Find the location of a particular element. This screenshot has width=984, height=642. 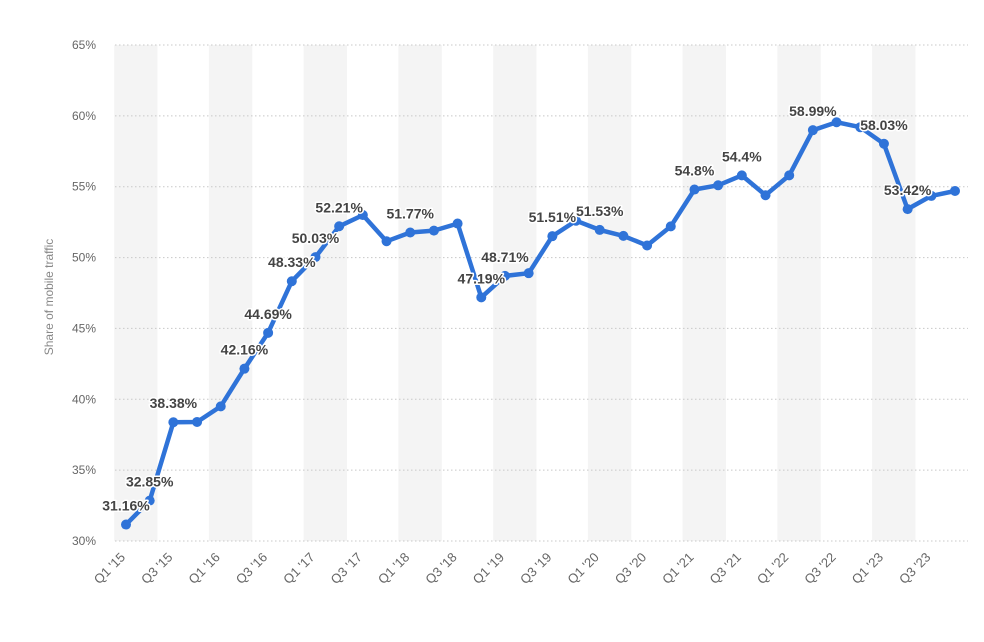

data-label: 54.4% is located at coordinates (742, 156).